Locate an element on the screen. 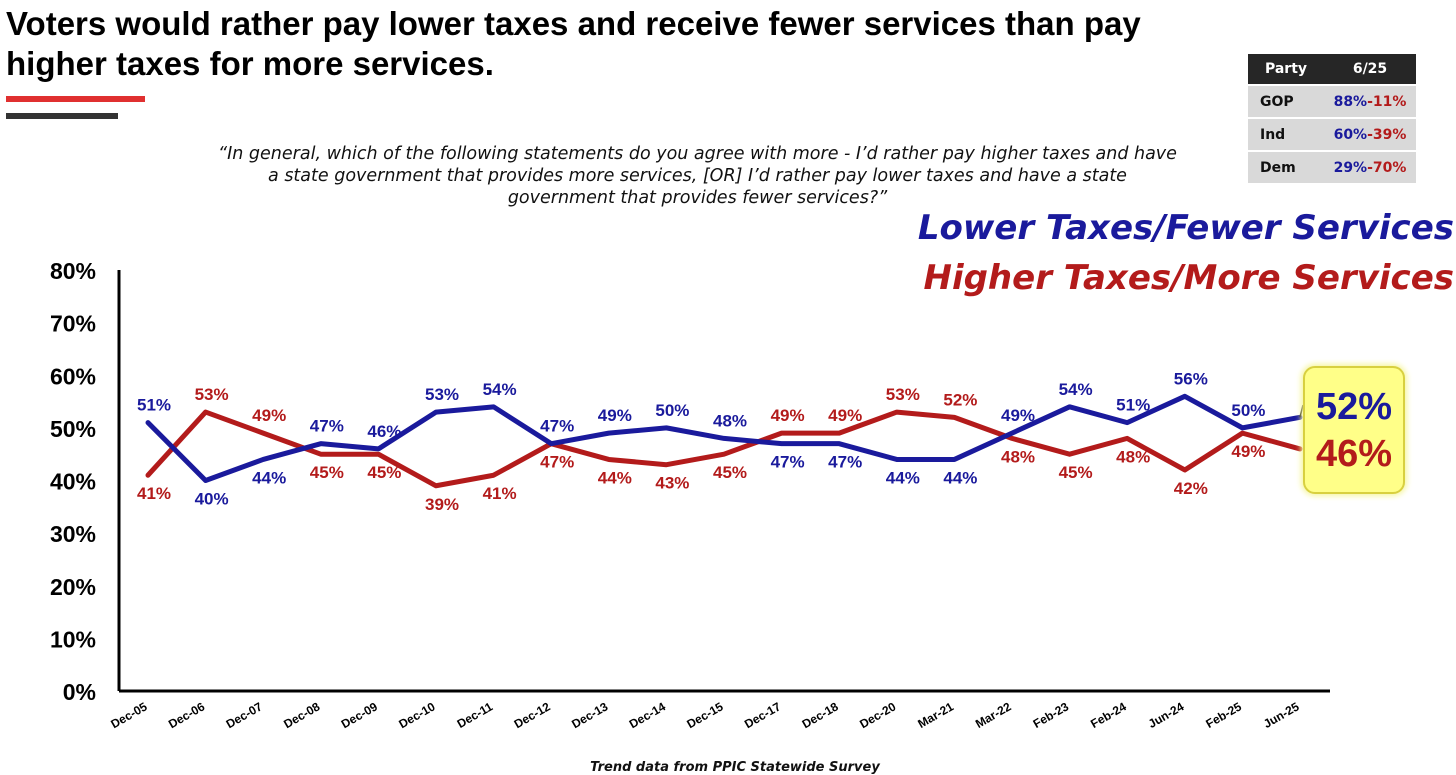  y-tick-label: 30% is located at coordinates (73, 534).